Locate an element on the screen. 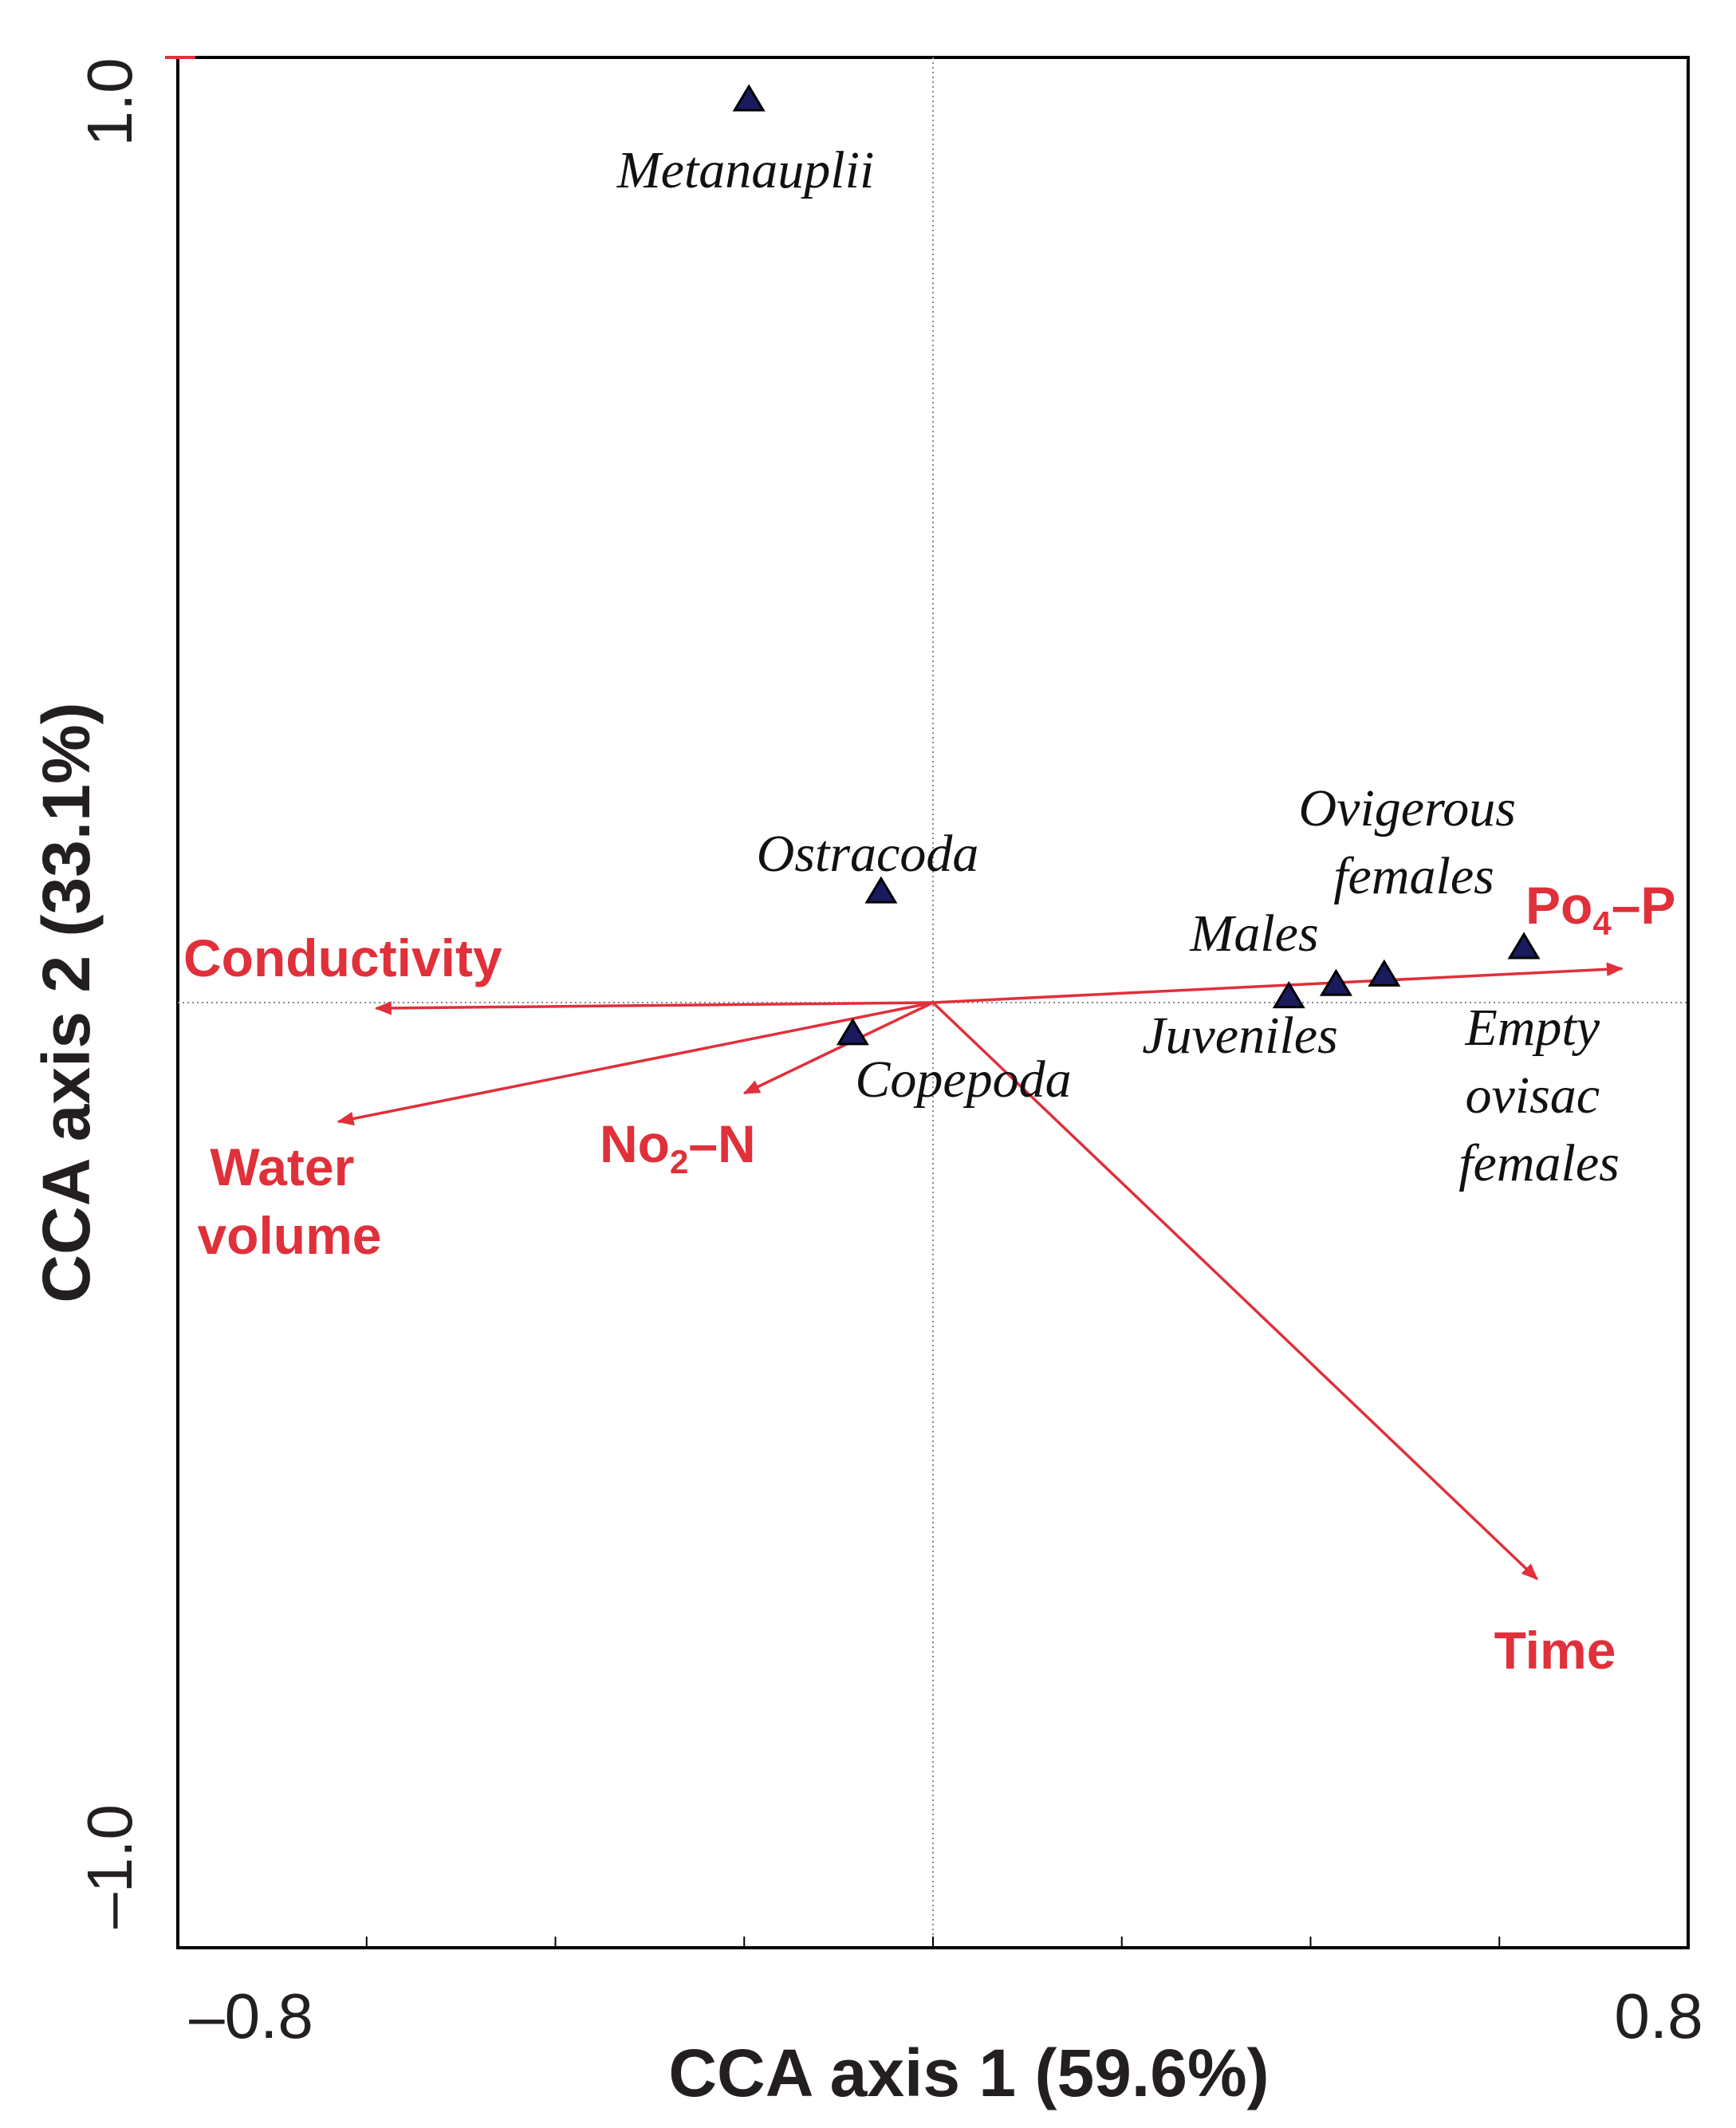  vector-label-po4-p: Po4–P is located at coordinates (1600, 909).